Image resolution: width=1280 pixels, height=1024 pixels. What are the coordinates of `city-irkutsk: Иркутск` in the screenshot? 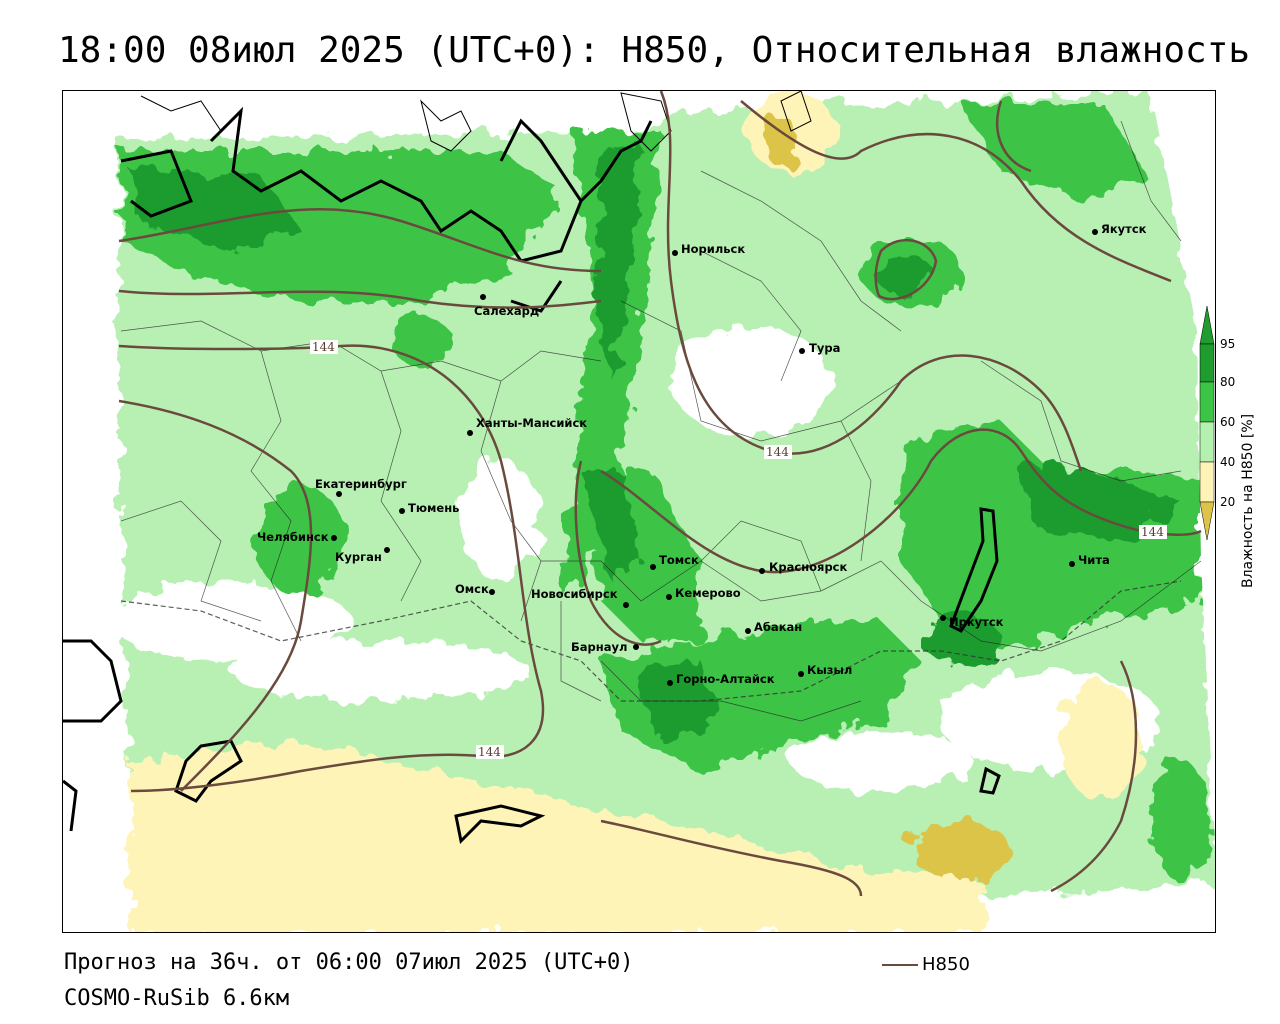 It's located at (972, 622).